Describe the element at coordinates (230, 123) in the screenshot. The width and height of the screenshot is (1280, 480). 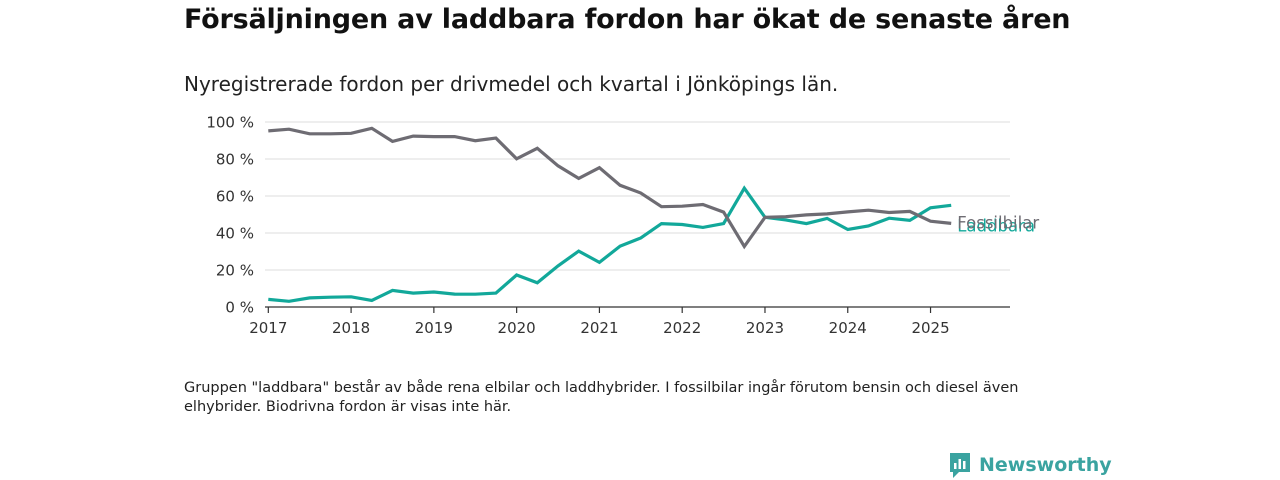
I see `y-tick-label: 100 %` at that location.